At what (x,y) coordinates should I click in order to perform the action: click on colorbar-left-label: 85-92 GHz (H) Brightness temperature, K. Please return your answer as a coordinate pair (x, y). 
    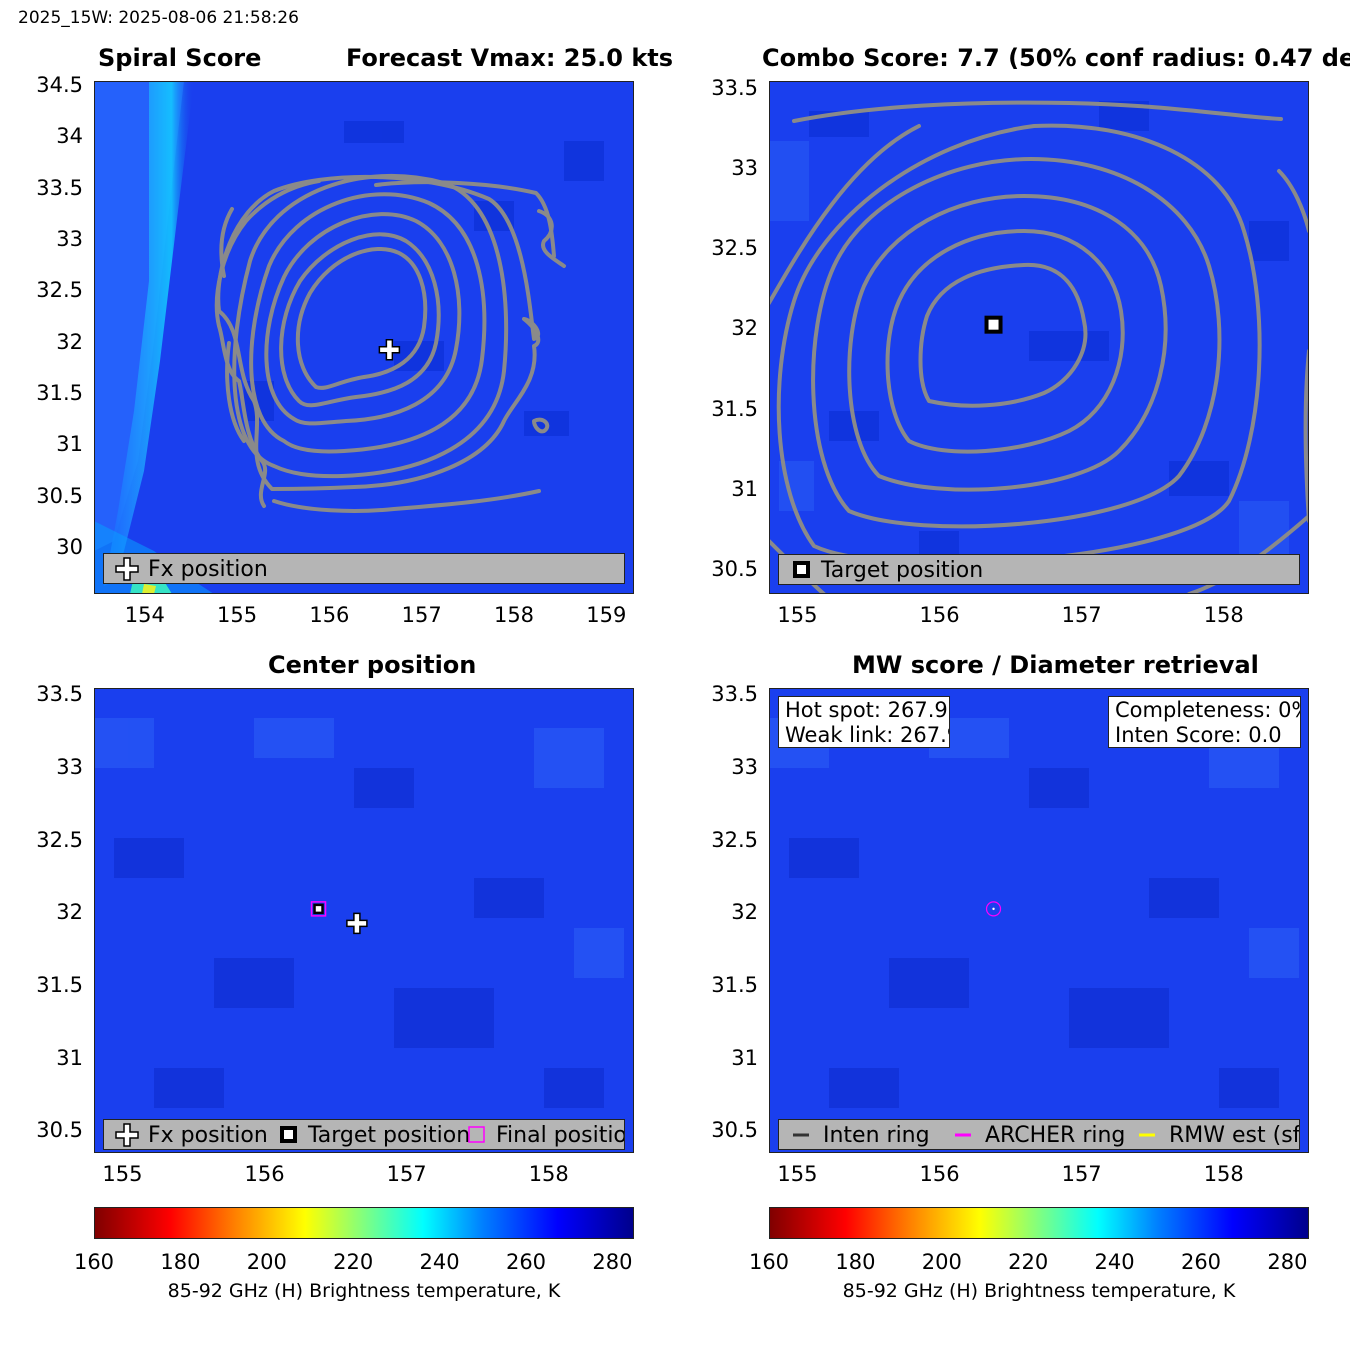
    Looking at the image, I should click on (364, 1291).